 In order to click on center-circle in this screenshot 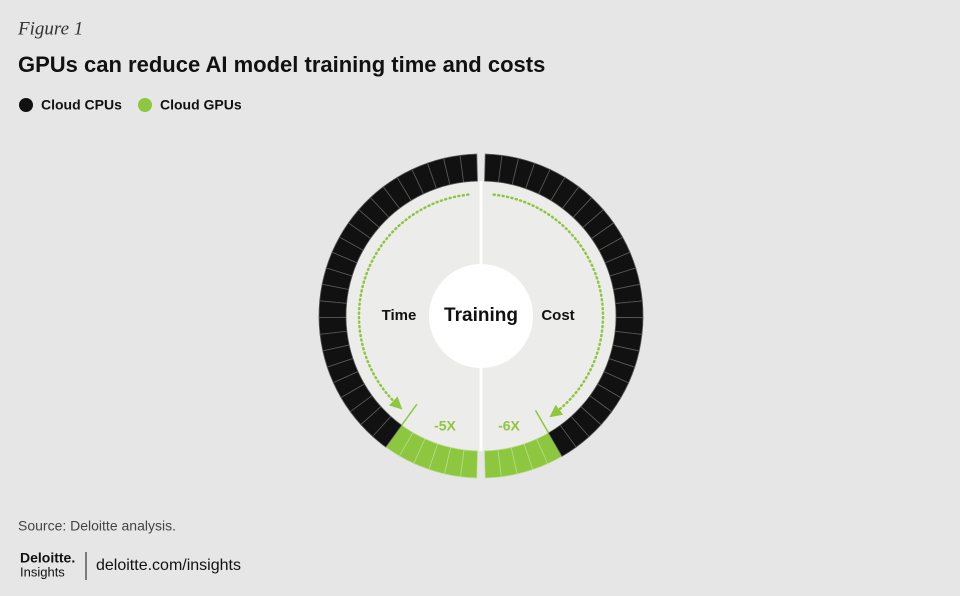, I will do `click(481, 316)`.